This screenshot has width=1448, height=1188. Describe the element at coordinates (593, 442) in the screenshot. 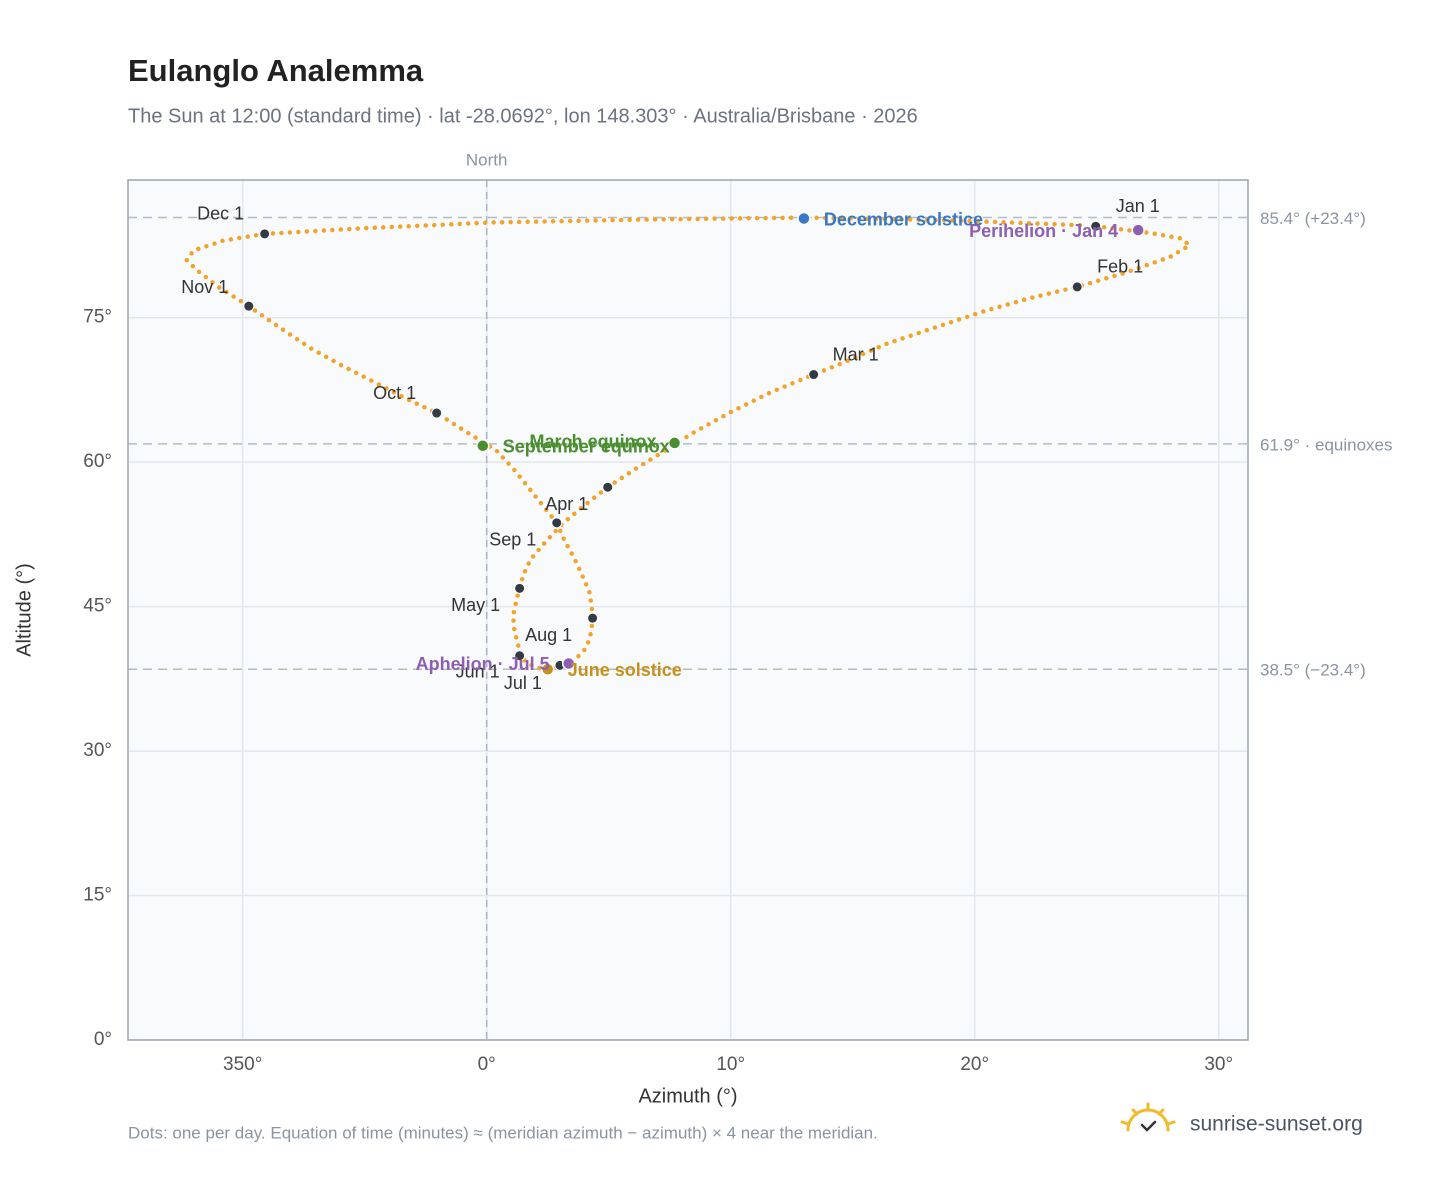

I see `event-label: March equinox` at that location.